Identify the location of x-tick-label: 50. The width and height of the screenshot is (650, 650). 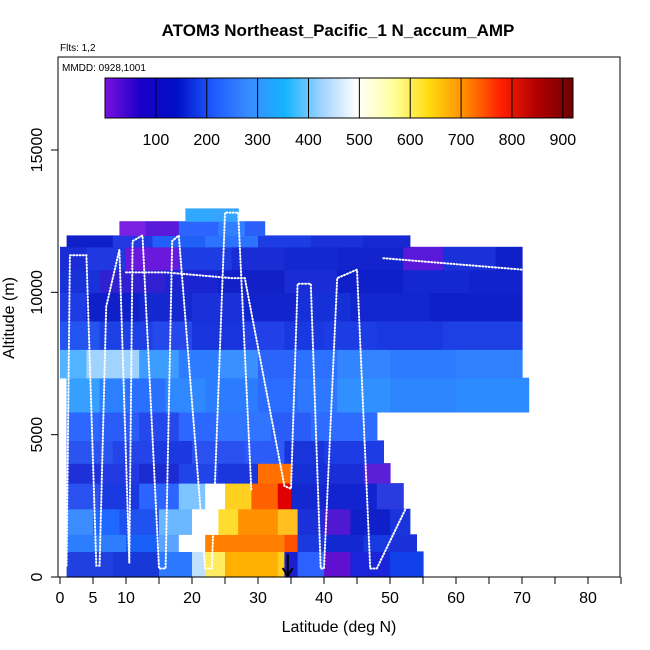
(390, 598).